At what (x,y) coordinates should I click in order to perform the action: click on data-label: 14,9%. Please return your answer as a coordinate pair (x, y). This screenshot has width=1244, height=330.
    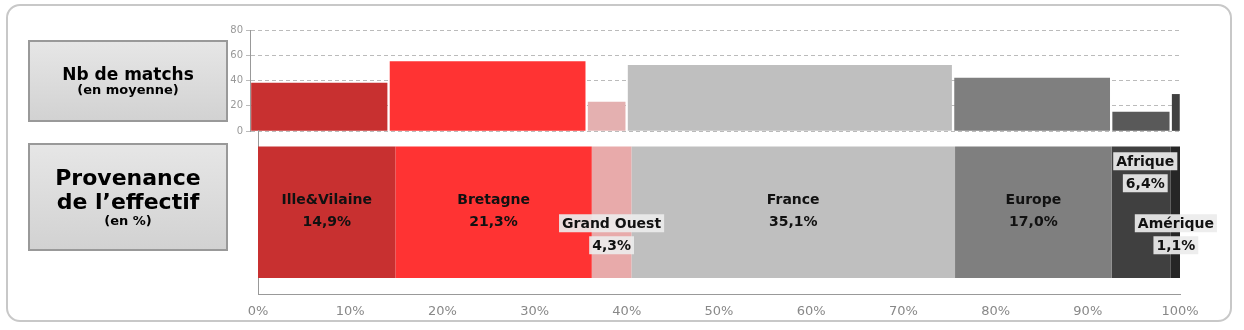
    Looking at the image, I should click on (326, 221).